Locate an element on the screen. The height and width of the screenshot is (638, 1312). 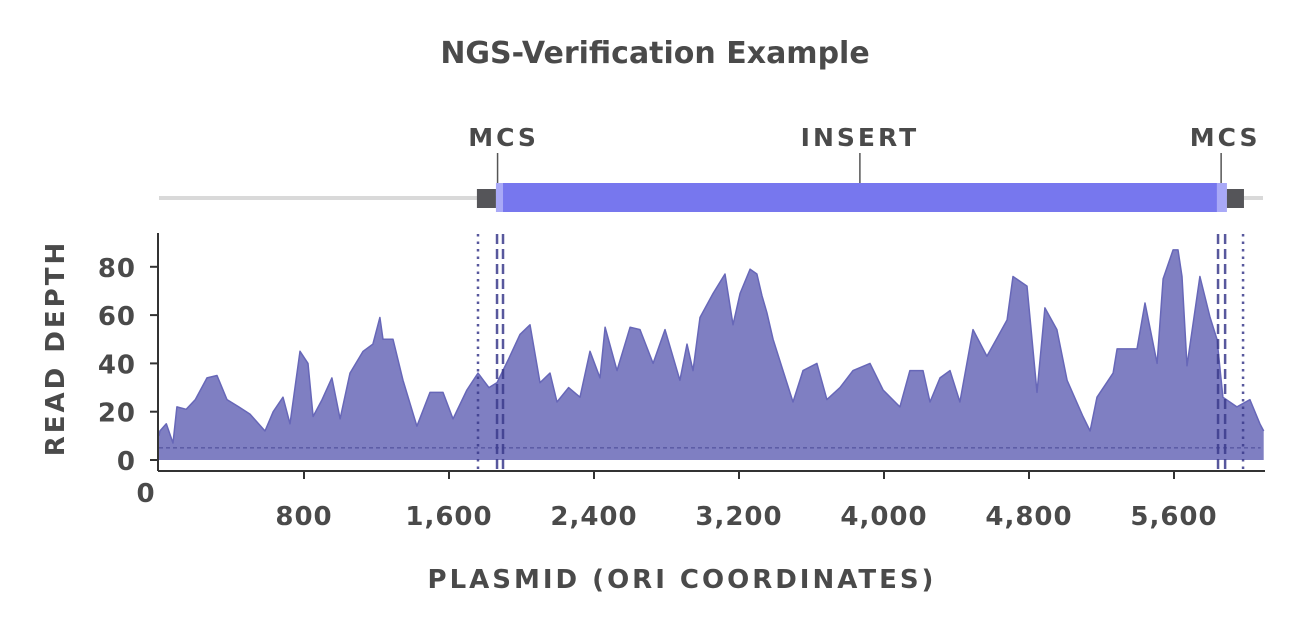
insert-edge-right is located at coordinates (1221, 197).